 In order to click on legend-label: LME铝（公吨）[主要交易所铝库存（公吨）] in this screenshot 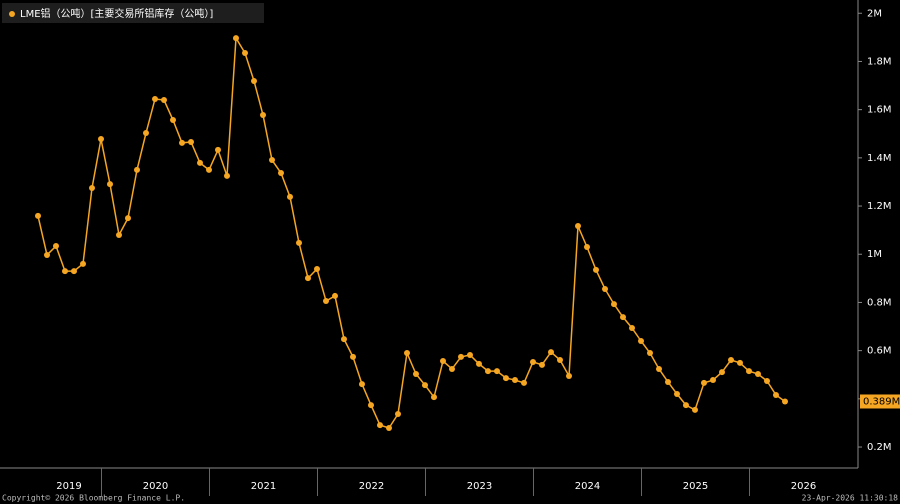, I will do `click(116, 13)`.